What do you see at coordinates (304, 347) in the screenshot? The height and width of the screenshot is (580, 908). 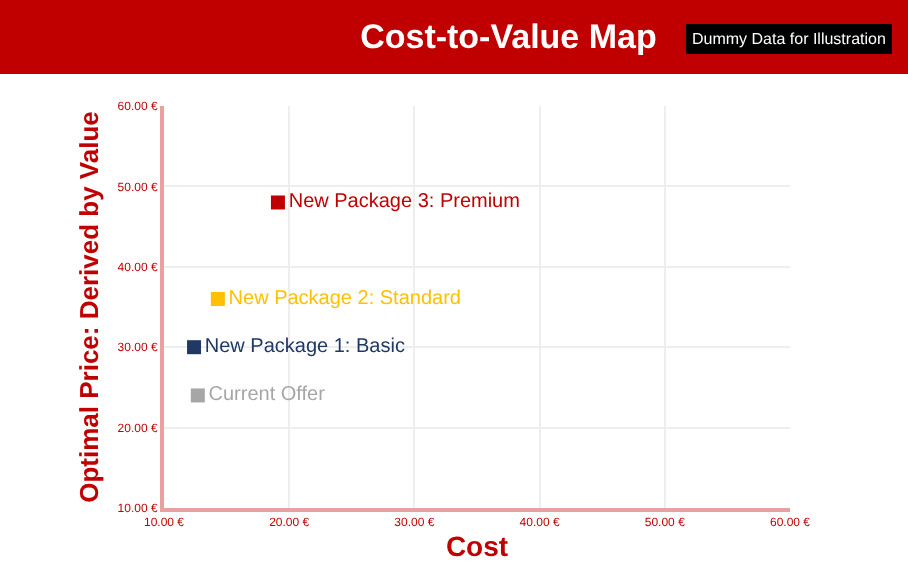 I see `series-label: New Package 1: Basic` at bounding box center [304, 347].